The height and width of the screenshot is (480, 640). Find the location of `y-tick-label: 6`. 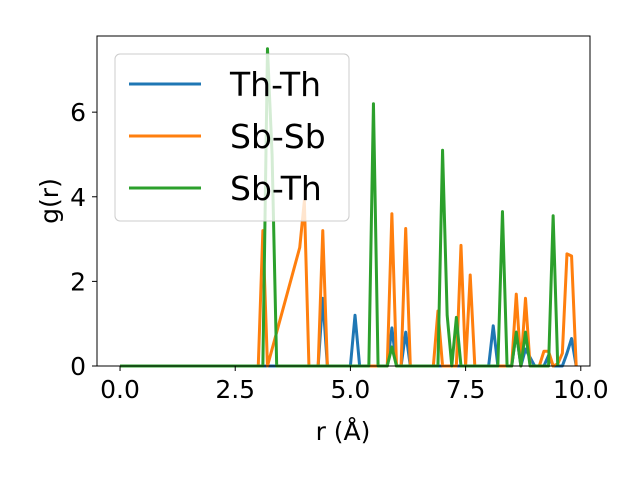

y-tick-label: 6 is located at coordinates (78, 112).